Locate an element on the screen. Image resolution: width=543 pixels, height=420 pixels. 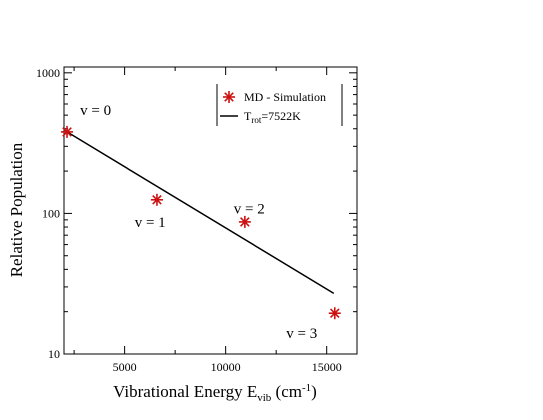
x-axis-label-sub: vib is located at coordinates (264, 398).